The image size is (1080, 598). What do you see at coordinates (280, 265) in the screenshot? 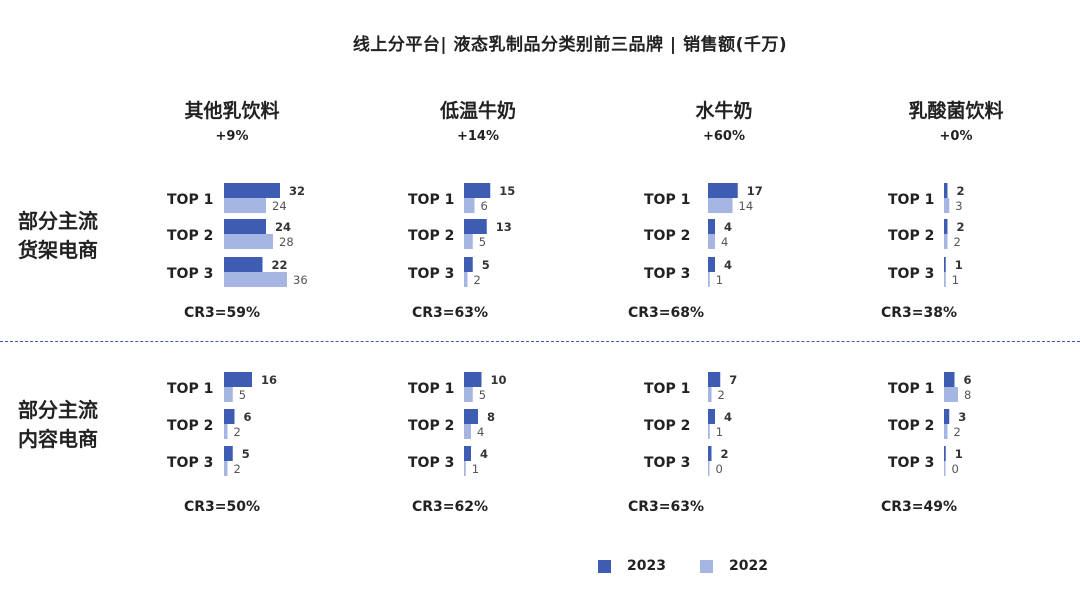
I see `value-label-2023: 22` at bounding box center [280, 265].